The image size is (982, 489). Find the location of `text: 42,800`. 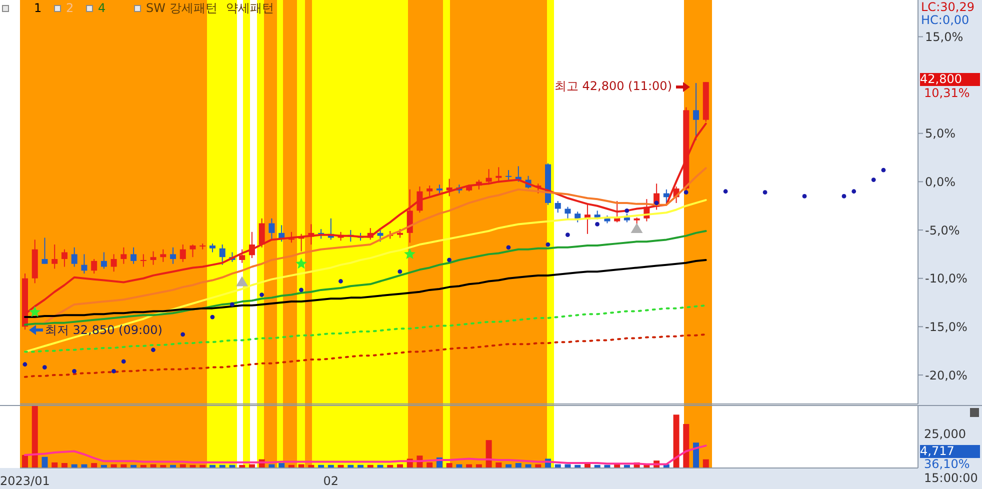

text: 42,800 is located at coordinates (950, 79).